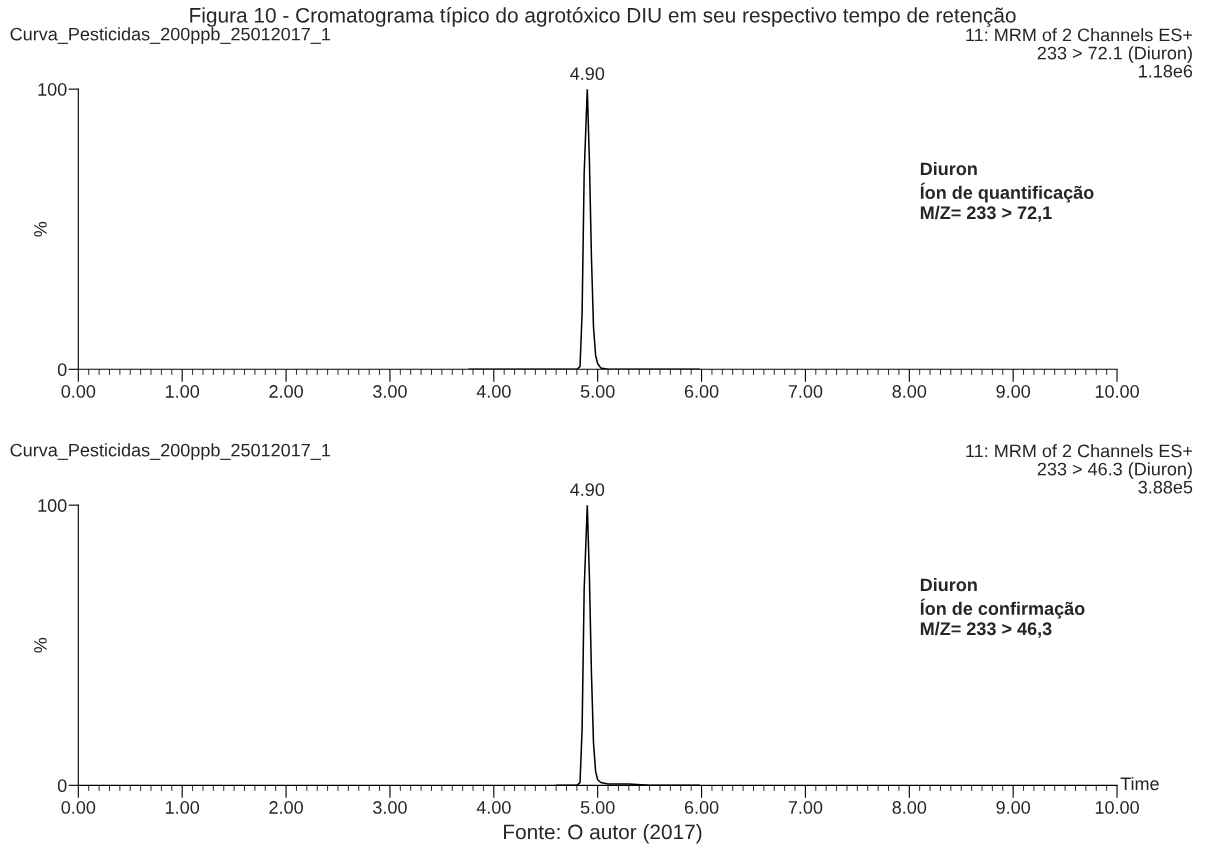 This screenshot has height=849, width=1205. I want to click on source-note: Fonte: O autor (2017), so click(603, 834).